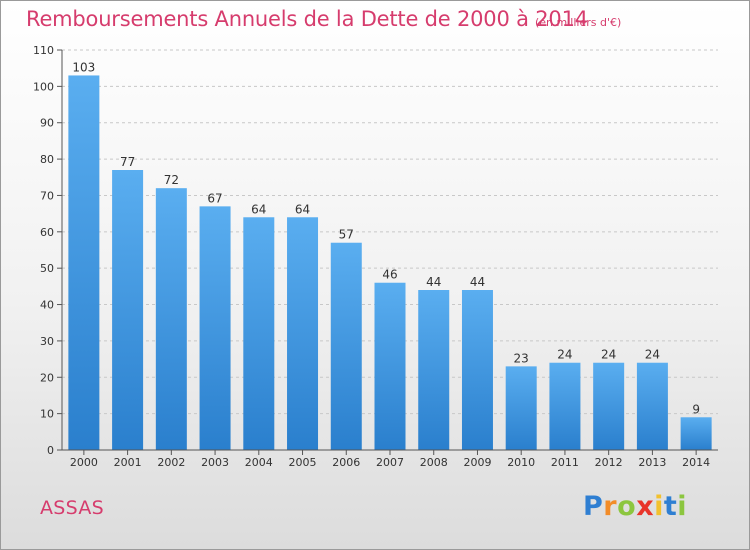 Image resolution: width=750 pixels, height=550 pixels. What do you see at coordinates (43, 50) in the screenshot?
I see `y-tick-label: 110` at bounding box center [43, 50].